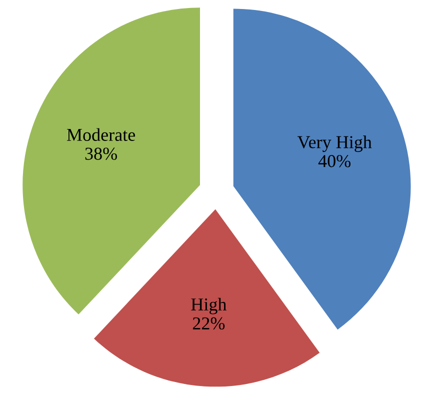  Describe the element at coordinates (334, 144) in the screenshot. I see `slice-label: Very High` at that location.